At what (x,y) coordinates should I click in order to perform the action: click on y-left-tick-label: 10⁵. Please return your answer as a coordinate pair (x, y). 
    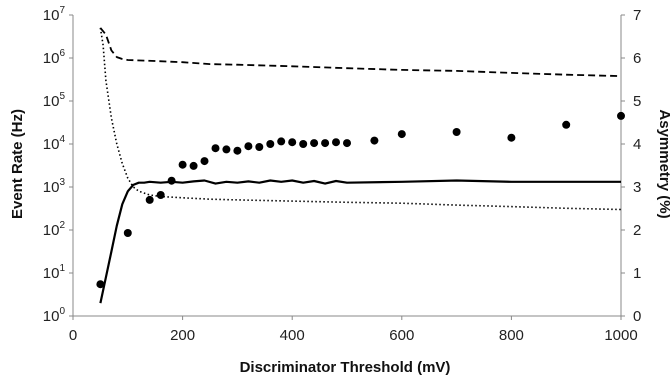
    Looking at the image, I should click on (54, 100).